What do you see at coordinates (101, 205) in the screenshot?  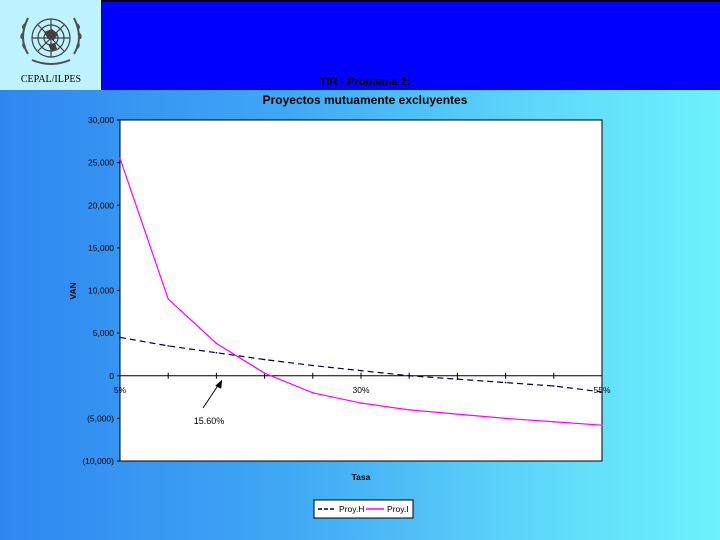 I see `y-tick-label: 20,000` at bounding box center [101, 205].